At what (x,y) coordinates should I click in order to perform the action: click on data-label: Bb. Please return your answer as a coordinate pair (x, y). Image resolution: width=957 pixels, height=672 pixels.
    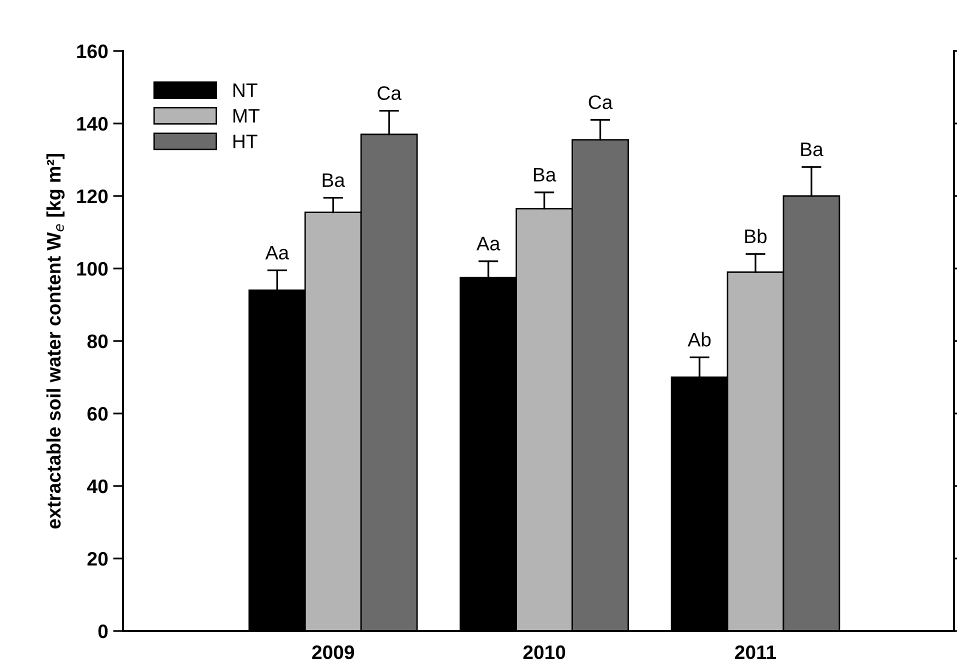
    Looking at the image, I should click on (756, 236).